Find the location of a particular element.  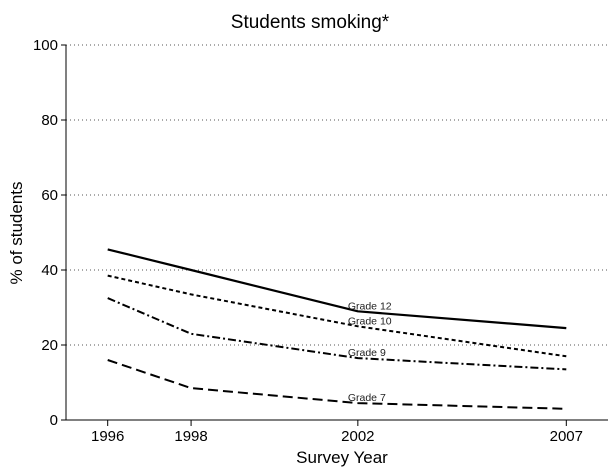

y-tick-label: 0 is located at coordinates (54, 420).